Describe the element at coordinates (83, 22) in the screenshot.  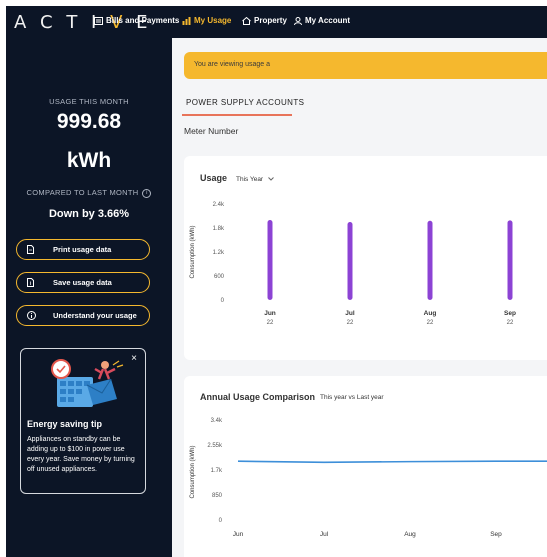
I see `active-logo: A C T I V E` at that location.